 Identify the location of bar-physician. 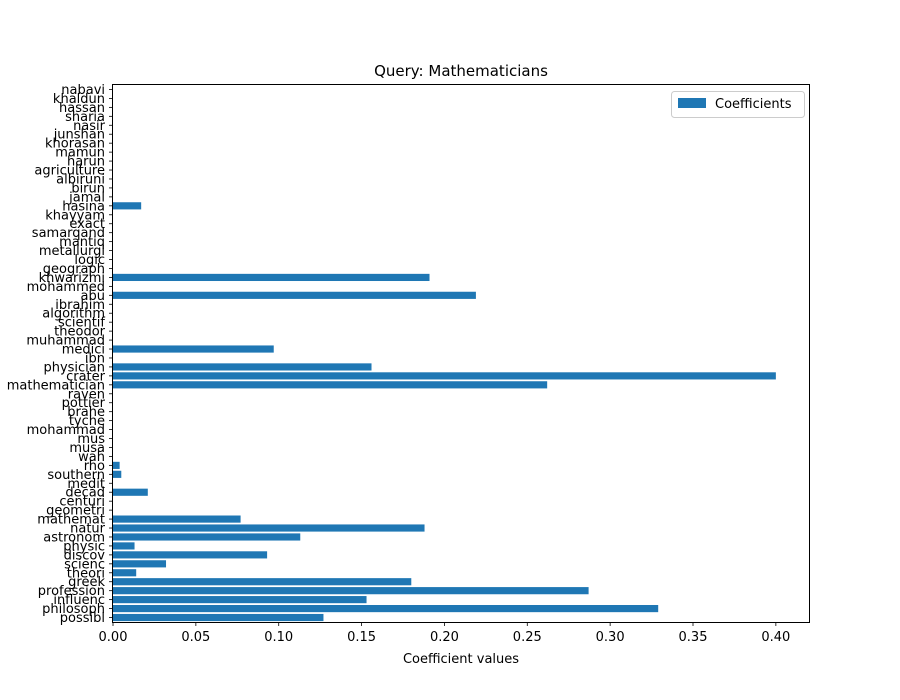
(242, 367).